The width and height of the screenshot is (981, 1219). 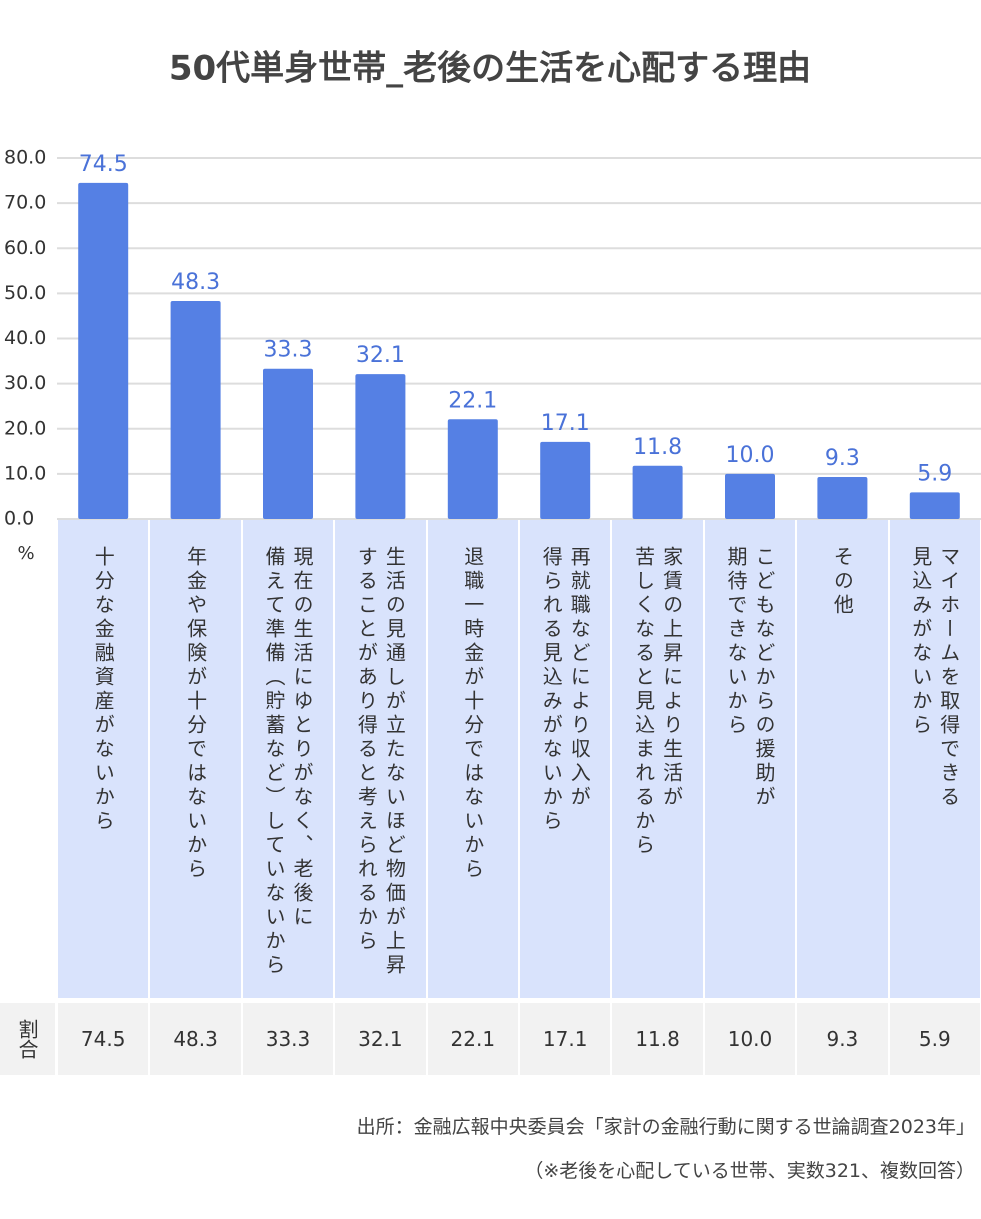 What do you see at coordinates (195, 282) in the screenshot?
I see `value-label: 48.3` at bounding box center [195, 282].